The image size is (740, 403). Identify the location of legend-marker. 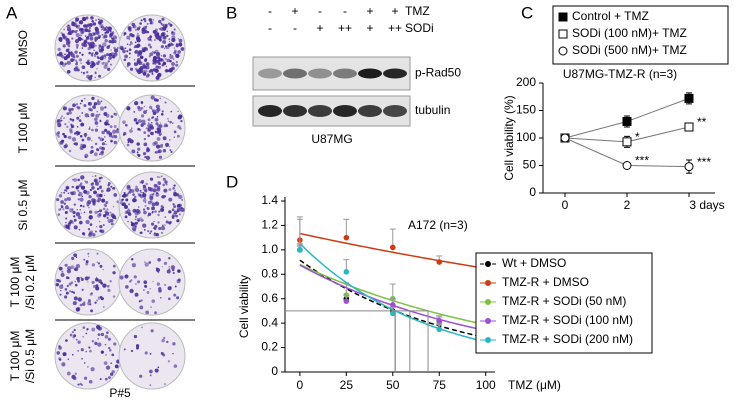
(563, 17).